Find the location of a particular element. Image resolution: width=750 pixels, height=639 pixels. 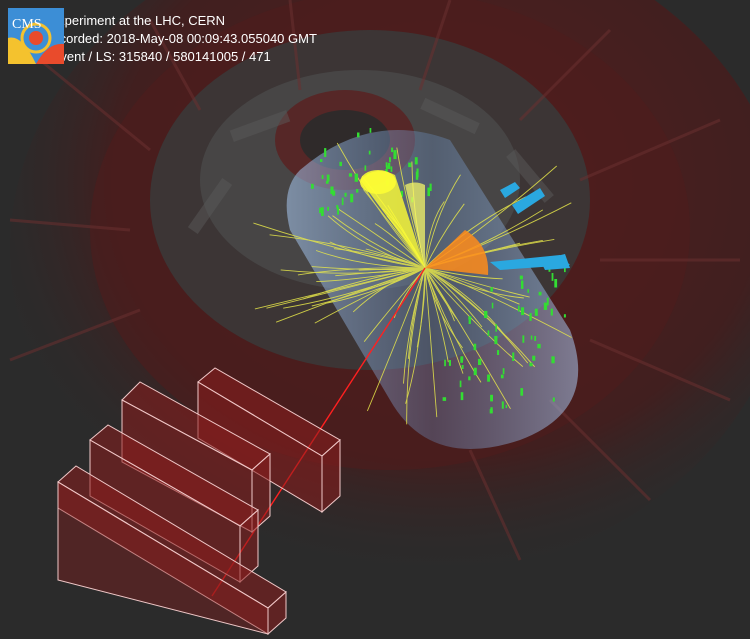

muon-chamber is located at coordinates (269, 440).